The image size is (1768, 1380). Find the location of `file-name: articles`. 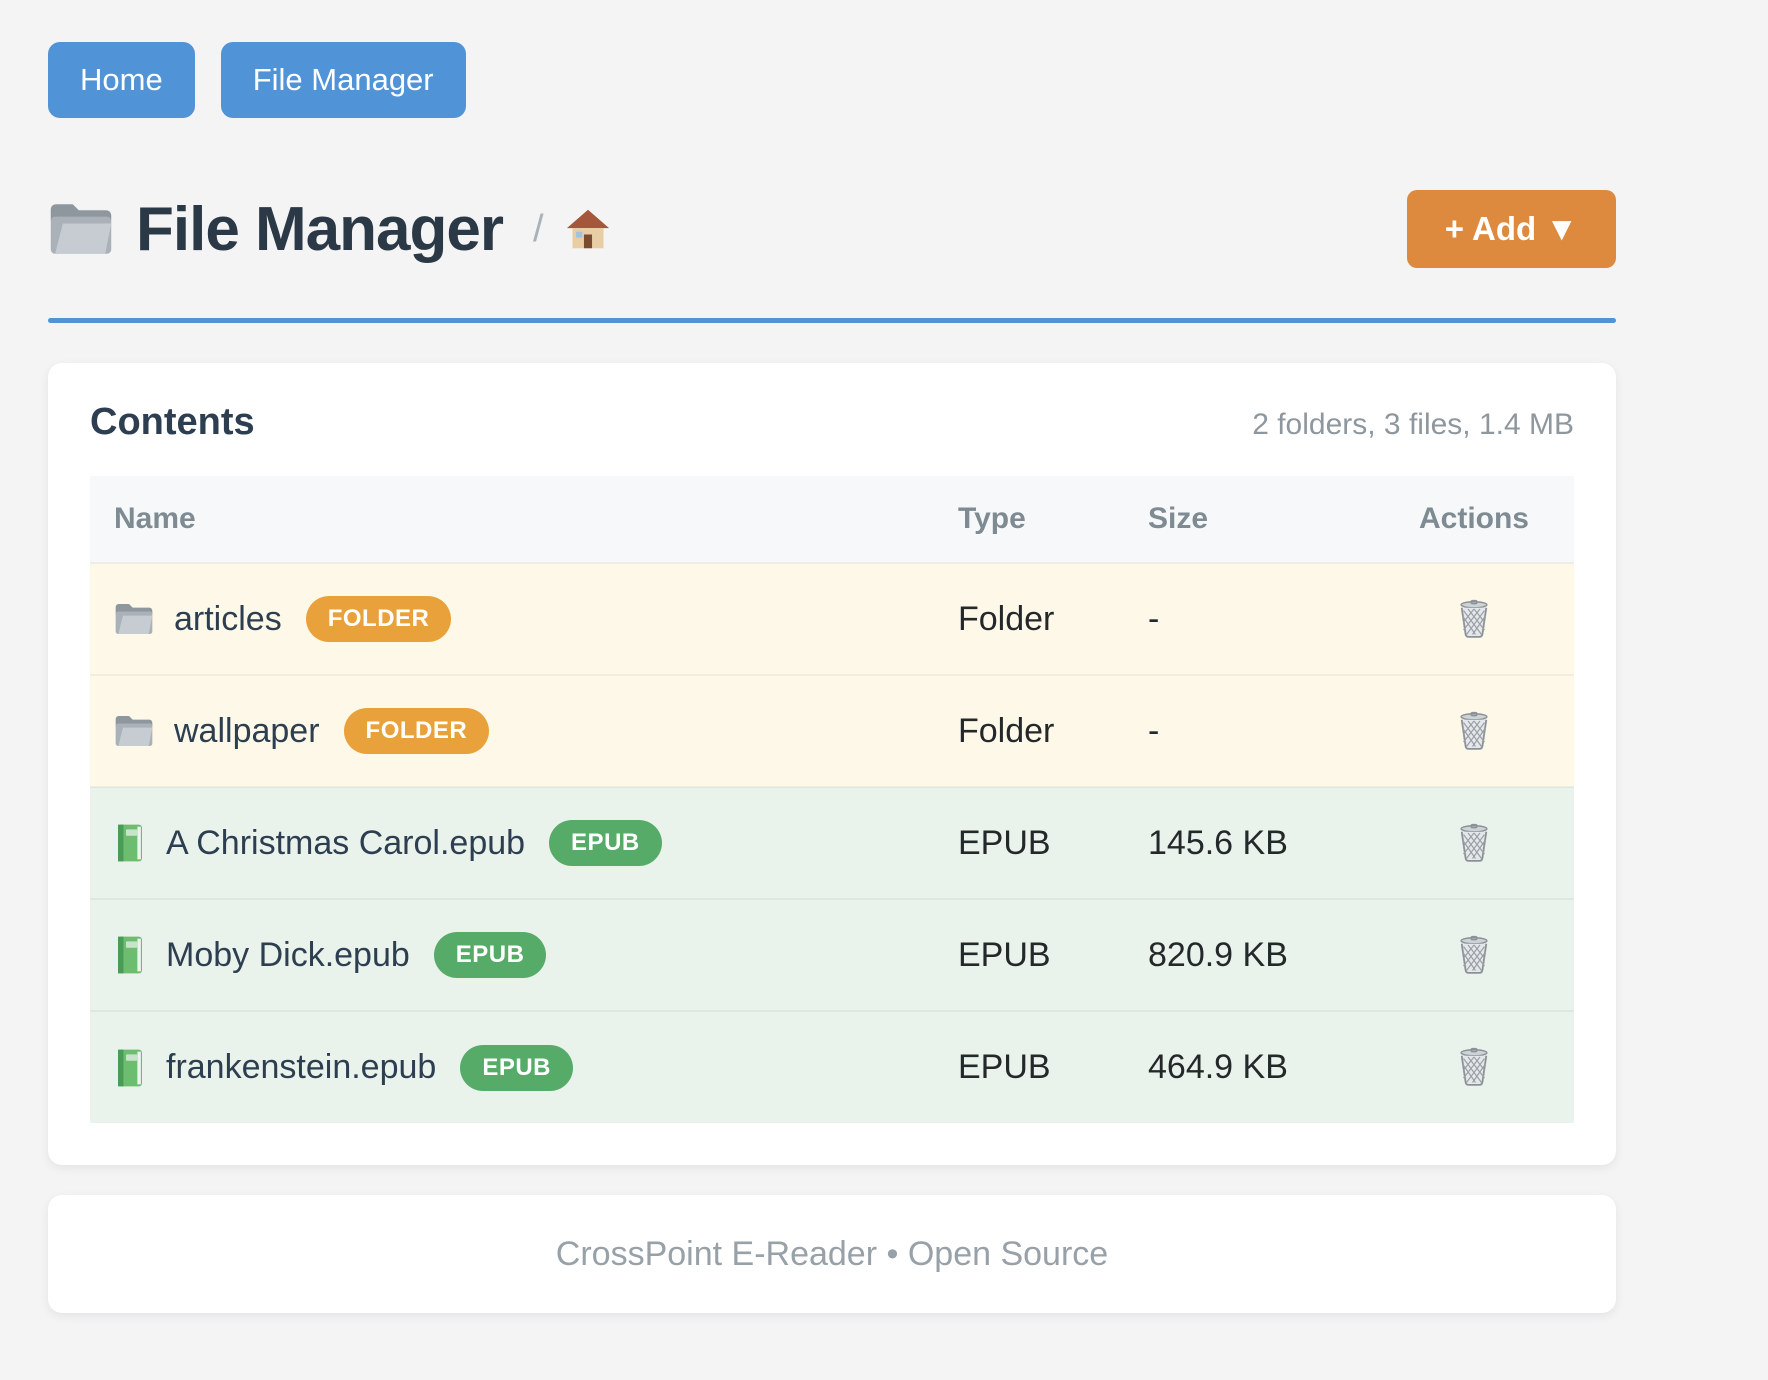

file-name: articles is located at coordinates (228, 618).